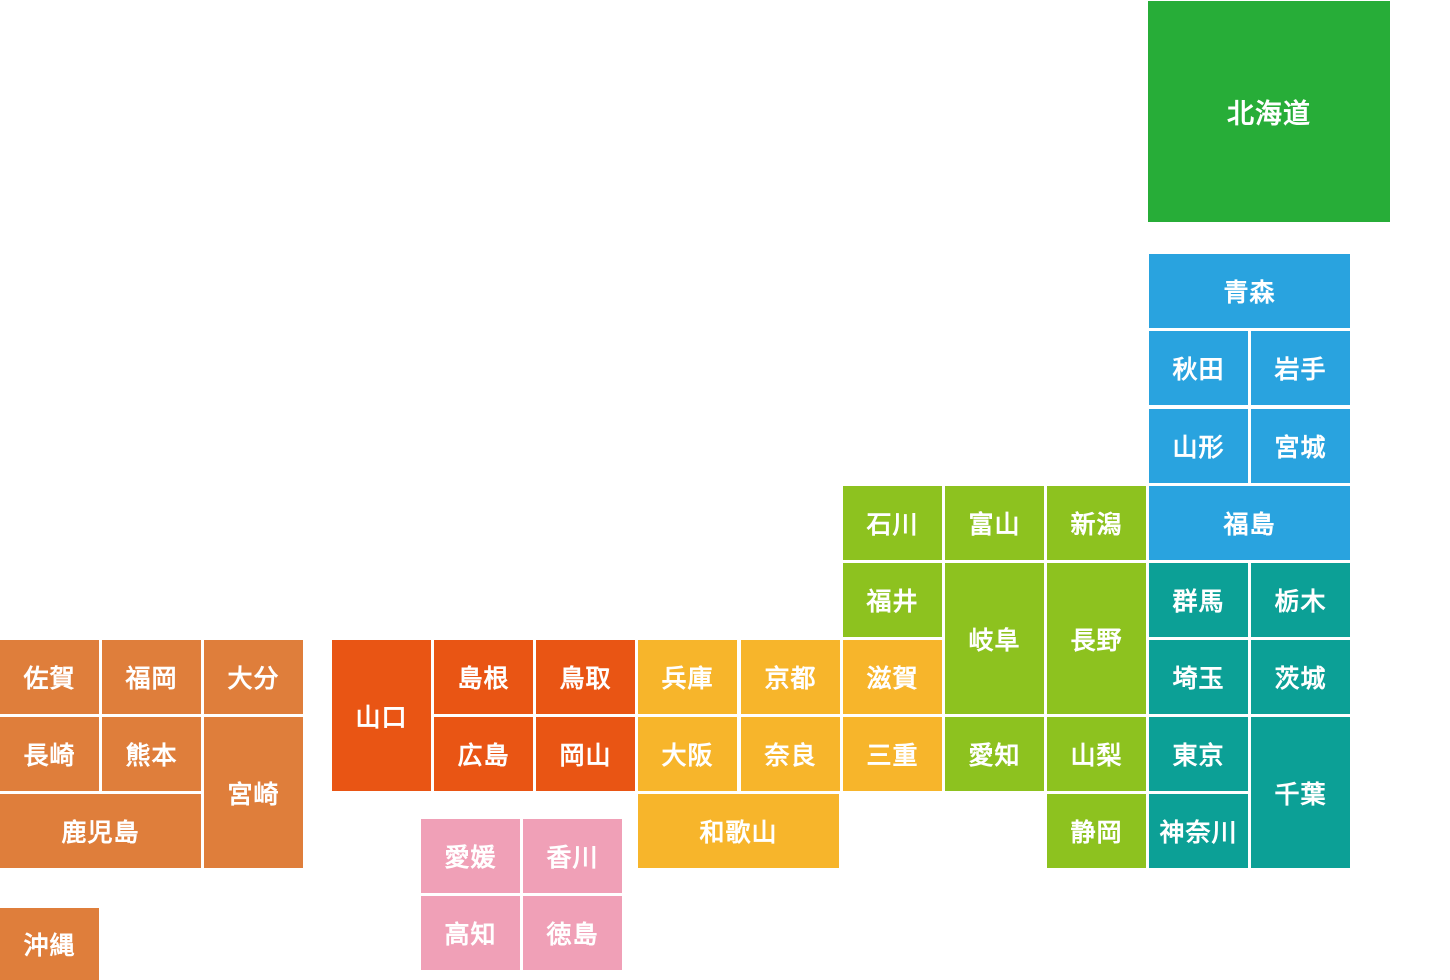 This screenshot has width=1450, height=980. What do you see at coordinates (790, 754) in the screenshot?
I see `prefecture-nara: 奈良` at bounding box center [790, 754].